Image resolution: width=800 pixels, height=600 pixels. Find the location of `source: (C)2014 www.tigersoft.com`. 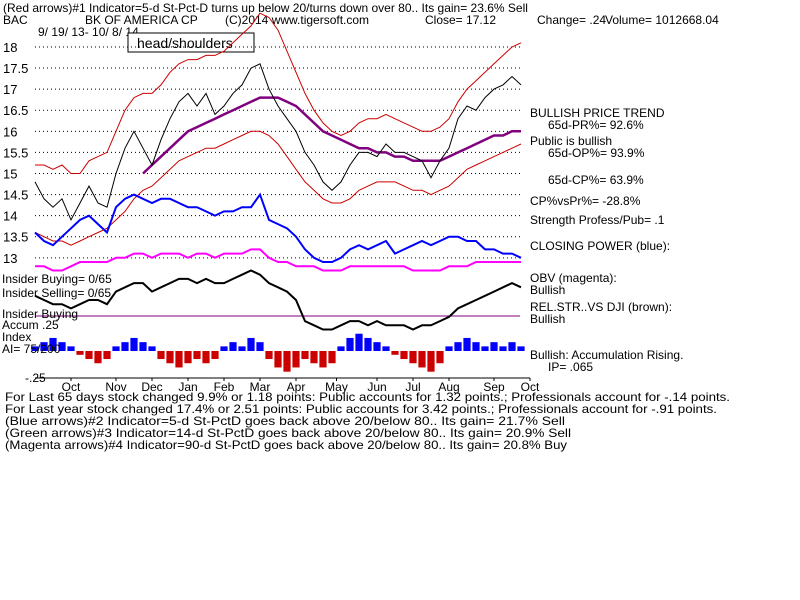

source: (C)2014 www.tigersoft.com is located at coordinates (297, 20).